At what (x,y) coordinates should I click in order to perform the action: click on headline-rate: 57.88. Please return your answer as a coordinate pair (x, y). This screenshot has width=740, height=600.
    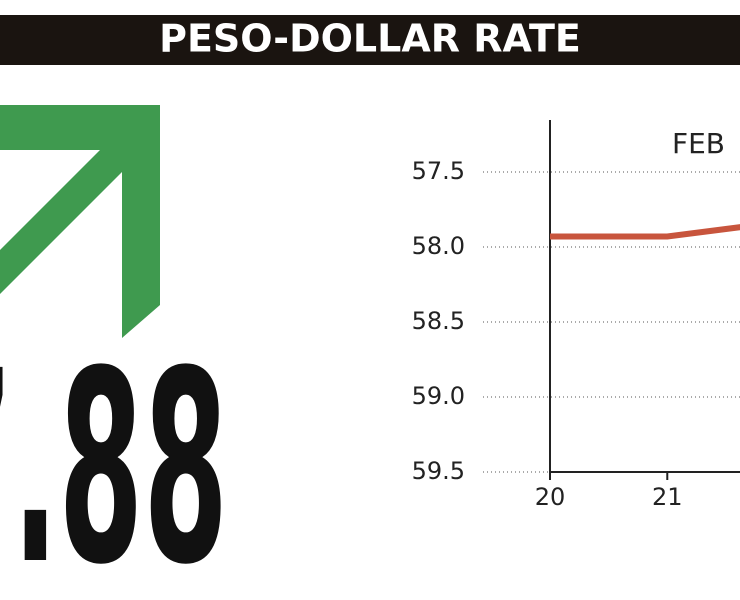
    Looking at the image, I should click on (114, 457).